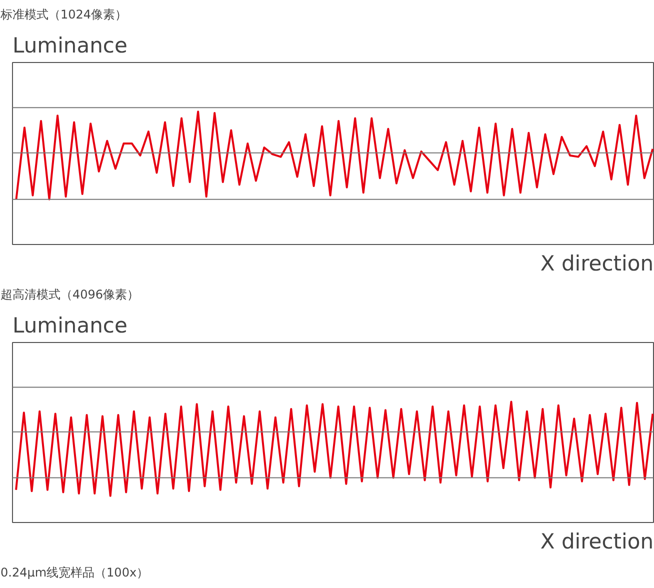  What do you see at coordinates (74, 573) in the screenshot?
I see `text: 0.24μm线宽样品（100x）` at bounding box center [74, 573].